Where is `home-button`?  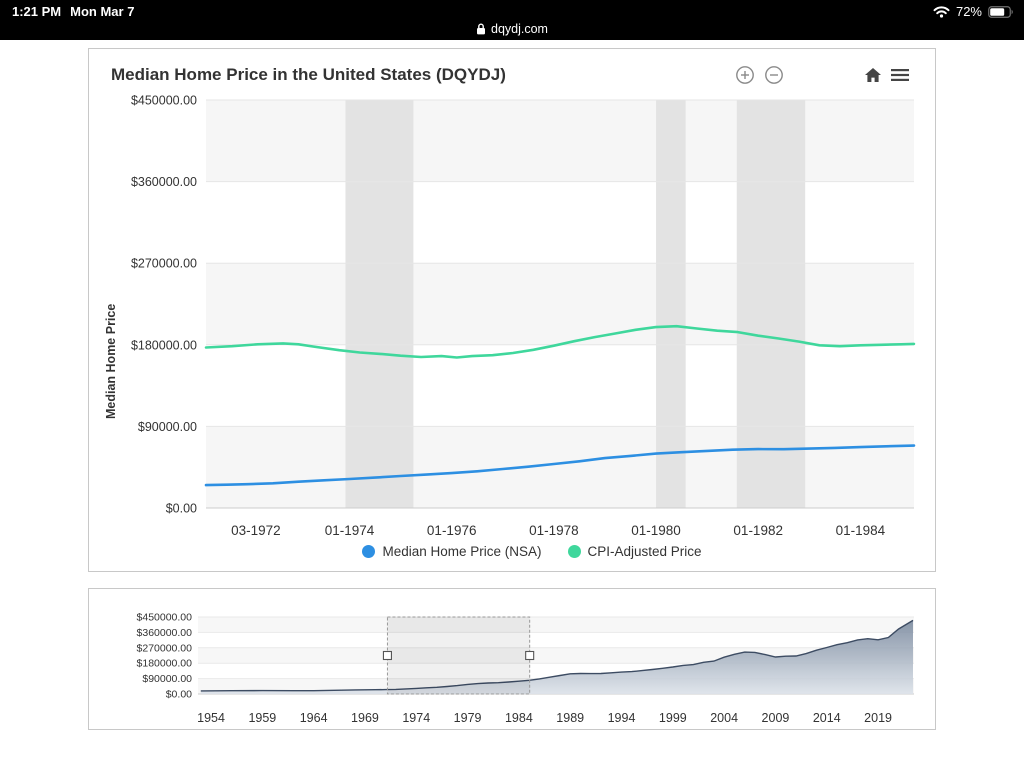
home-button is located at coordinates (873, 75).